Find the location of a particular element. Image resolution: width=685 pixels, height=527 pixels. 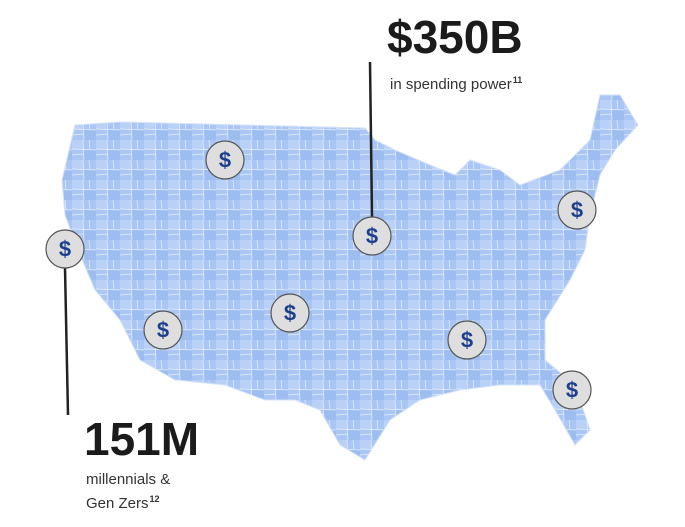

caption-line: Gen Zers is located at coordinates (117, 503).